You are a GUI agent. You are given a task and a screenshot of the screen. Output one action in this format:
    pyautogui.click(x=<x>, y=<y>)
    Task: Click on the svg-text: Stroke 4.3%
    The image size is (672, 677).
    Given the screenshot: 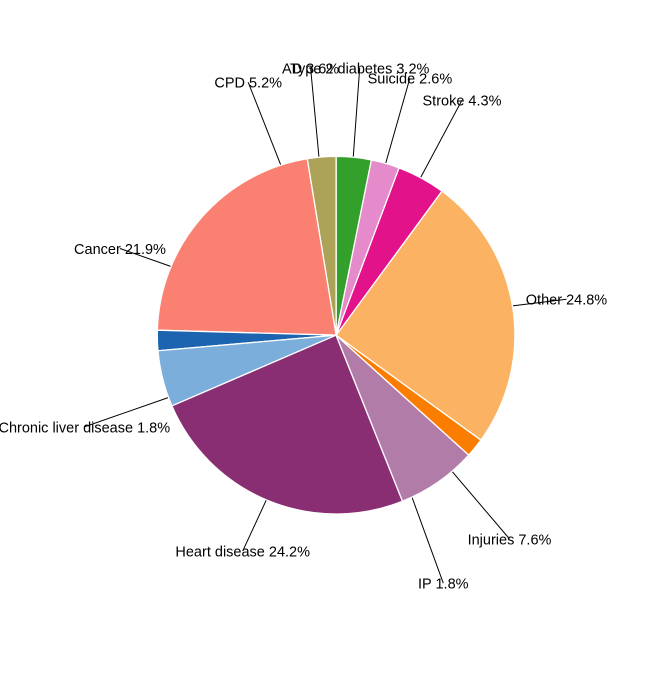 What is the action you would take?
    pyautogui.click(x=462, y=102)
    